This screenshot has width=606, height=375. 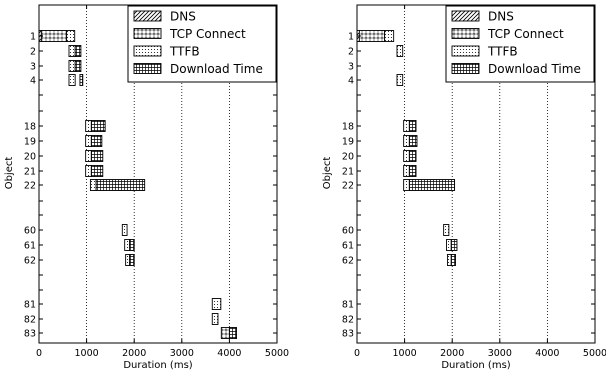 I want to click on y-tick-label: 62, so click(x=348, y=261).